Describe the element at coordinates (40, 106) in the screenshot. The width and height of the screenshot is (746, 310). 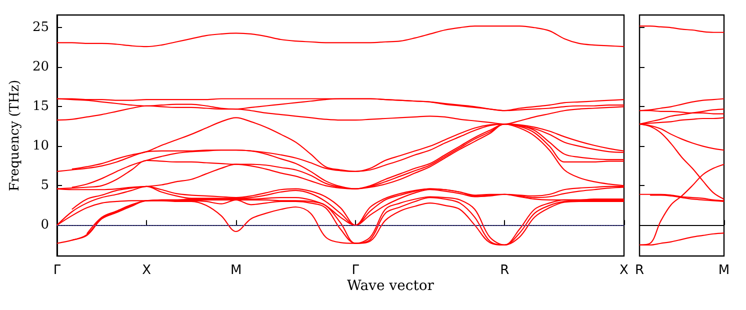
I see `y-tick-label: 15` at that location.